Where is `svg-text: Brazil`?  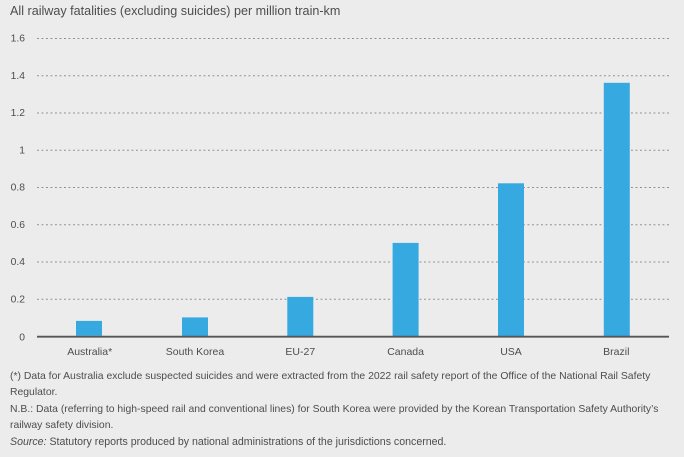 svg-text: Brazil is located at coordinates (616, 352).